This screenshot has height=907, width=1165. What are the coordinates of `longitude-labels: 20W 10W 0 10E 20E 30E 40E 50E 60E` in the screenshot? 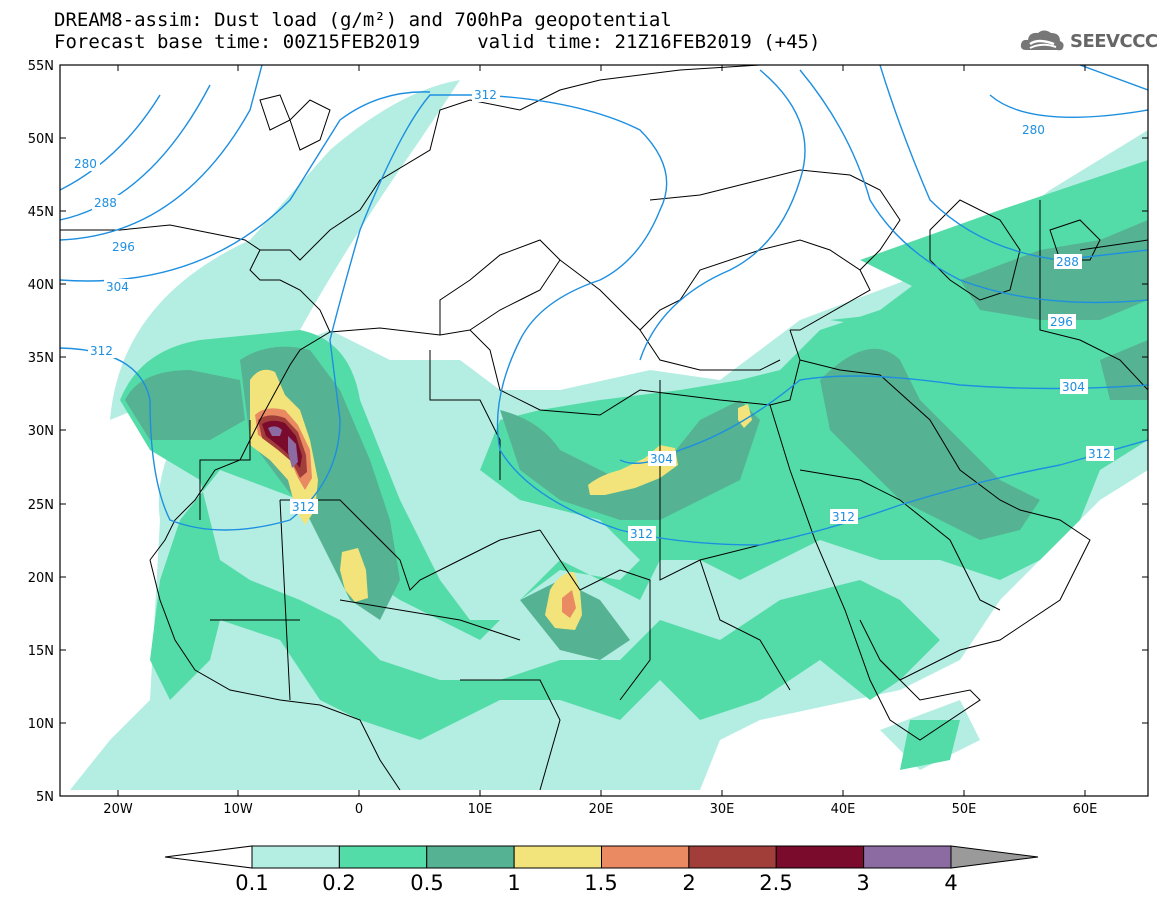 It's located at (600, 809).